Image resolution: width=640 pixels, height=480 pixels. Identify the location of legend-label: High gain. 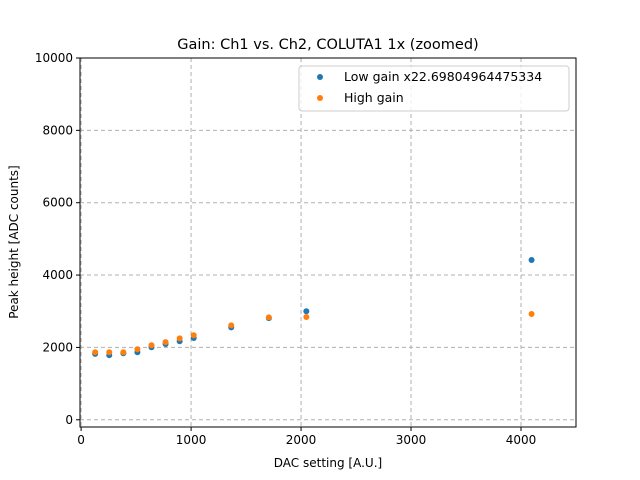
(374, 97).